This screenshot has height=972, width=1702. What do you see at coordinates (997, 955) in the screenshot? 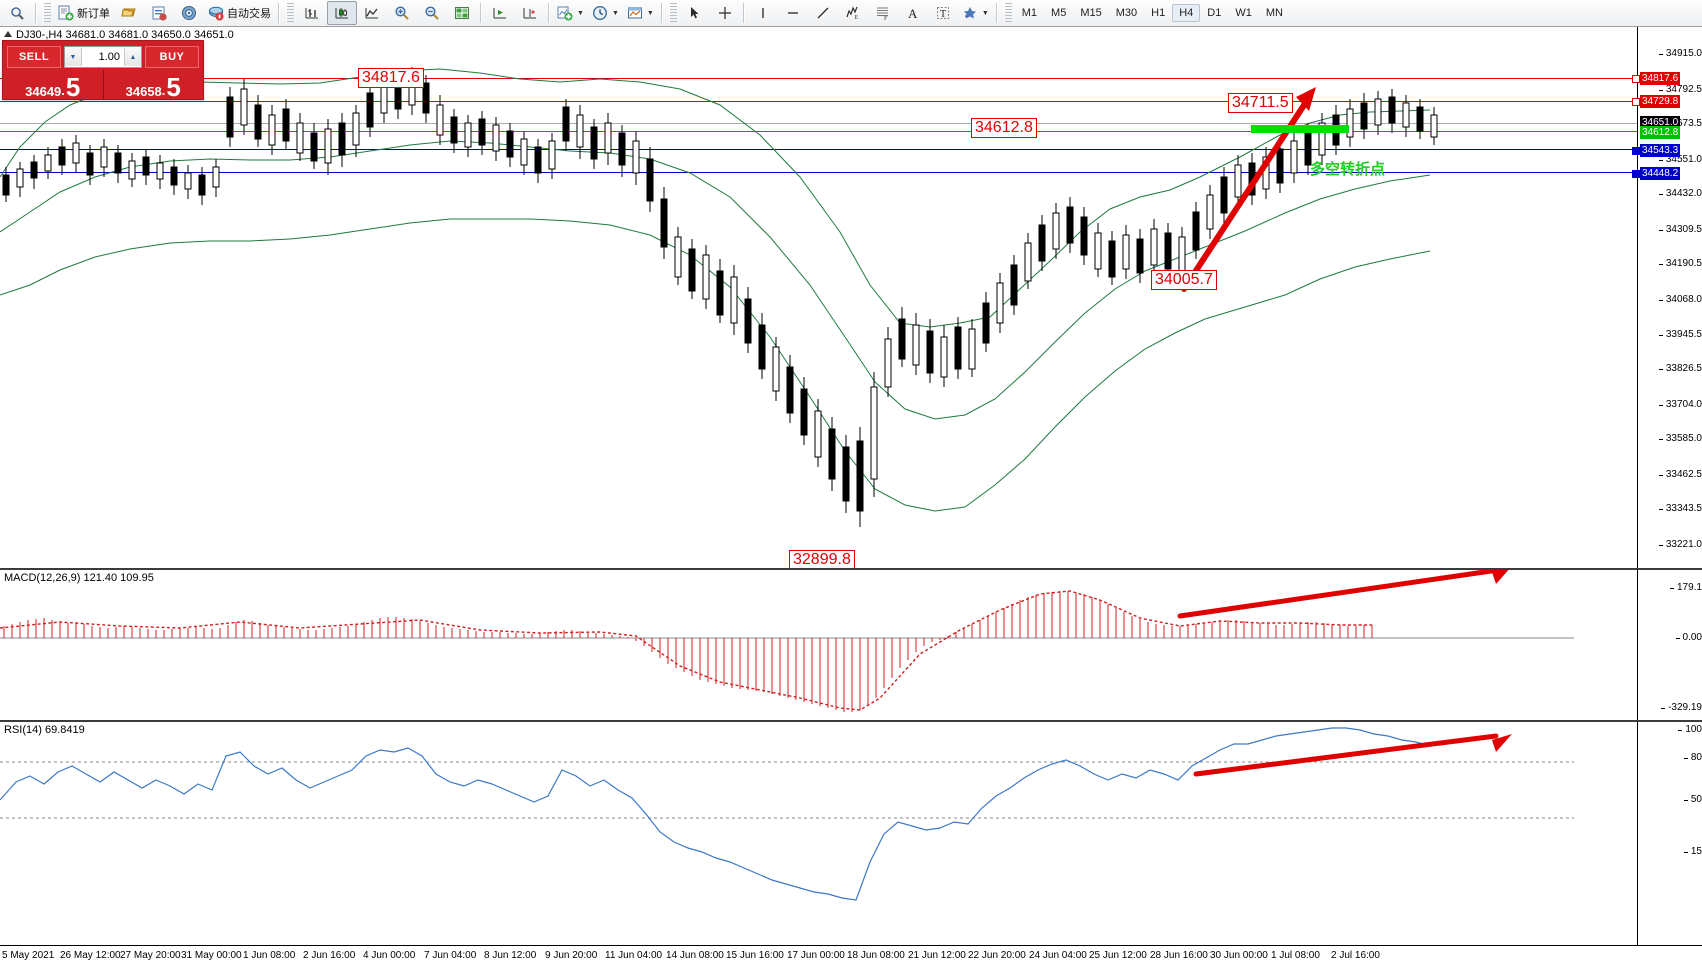
I see `time-label: 22 Jun 20:00` at bounding box center [997, 955].